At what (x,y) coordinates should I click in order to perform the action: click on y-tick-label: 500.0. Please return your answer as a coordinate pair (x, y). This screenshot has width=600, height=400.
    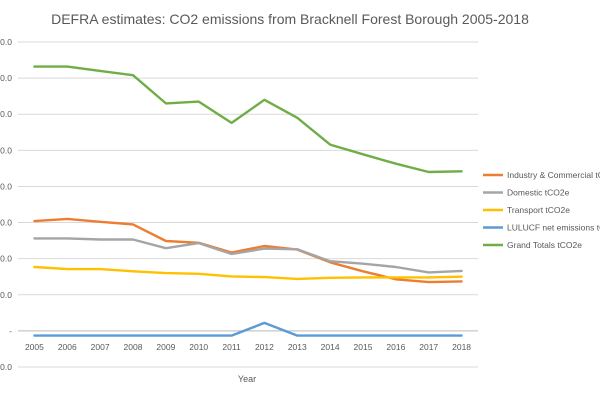
    Looking at the image, I should click on (6, 150).